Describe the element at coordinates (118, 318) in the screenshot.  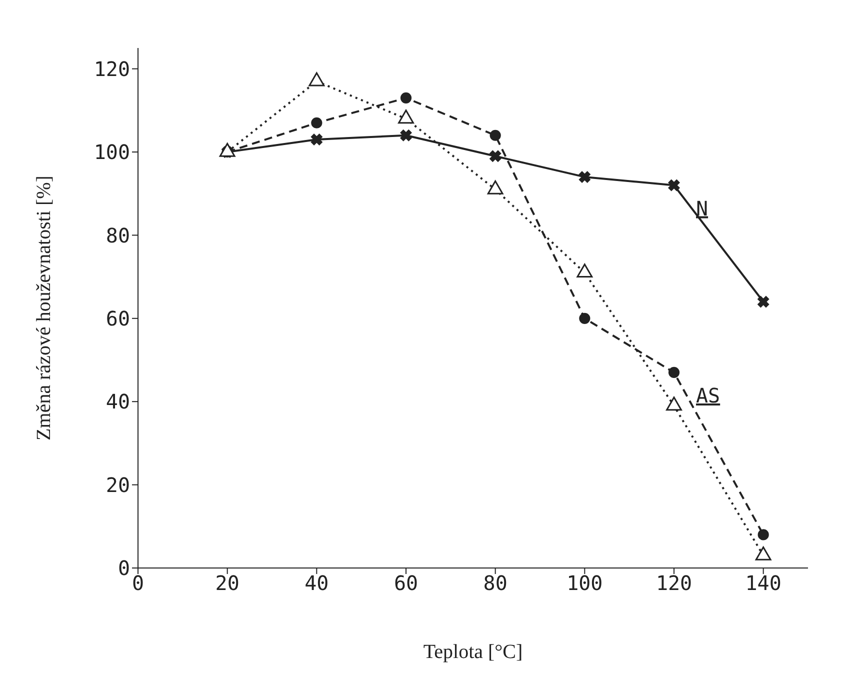
I see `y-tick-label: 60` at that location.